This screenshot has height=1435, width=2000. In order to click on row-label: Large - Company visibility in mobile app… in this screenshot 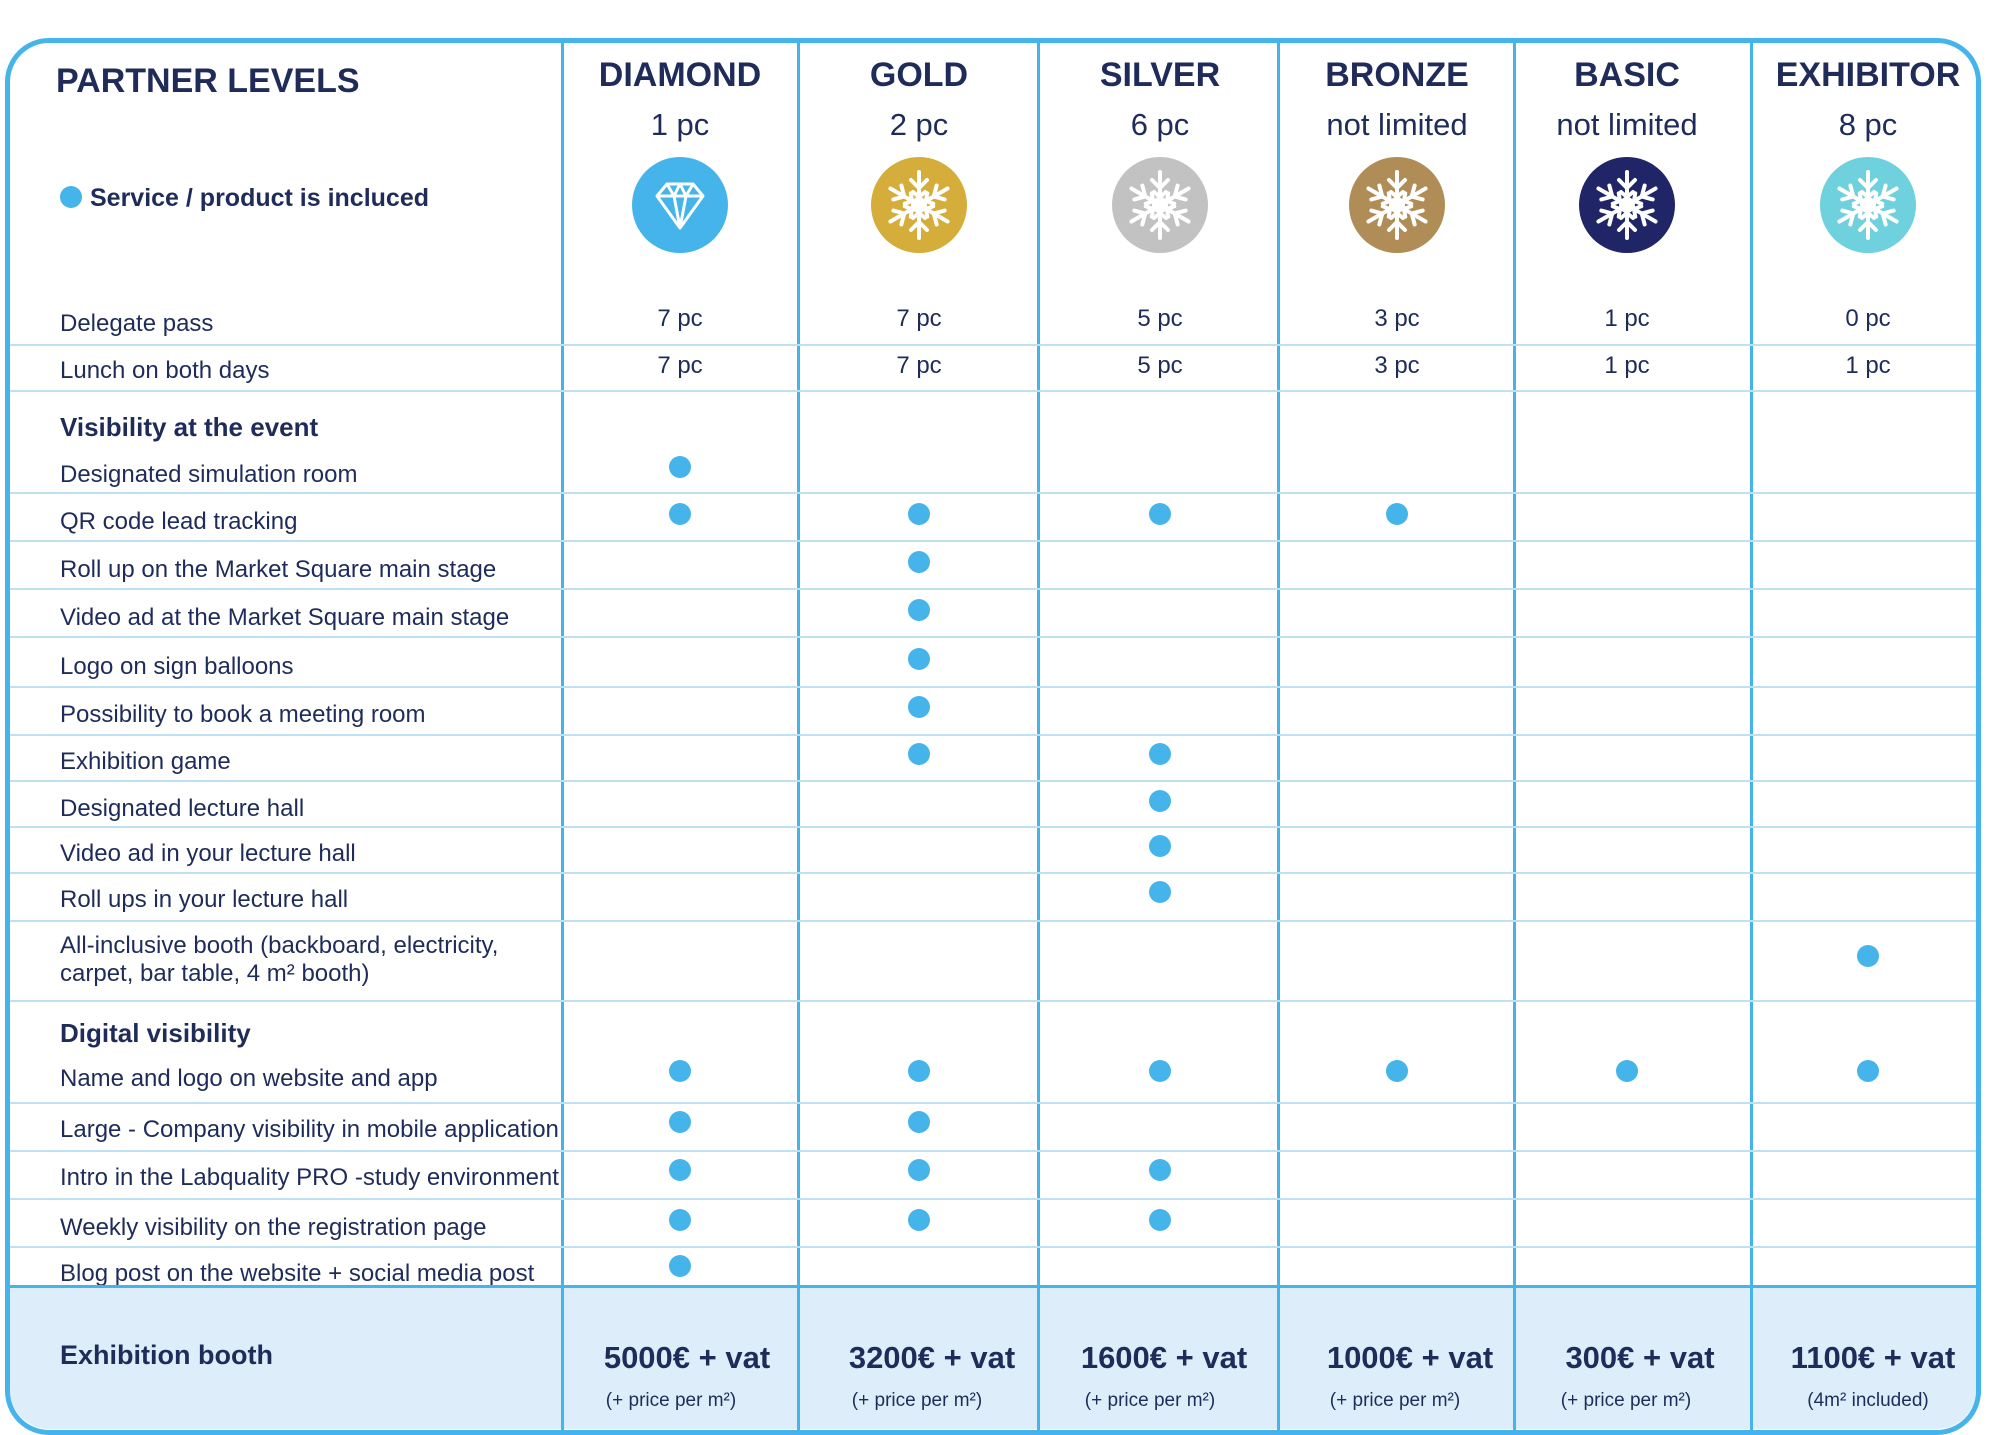, I will do `click(309, 1129)`.